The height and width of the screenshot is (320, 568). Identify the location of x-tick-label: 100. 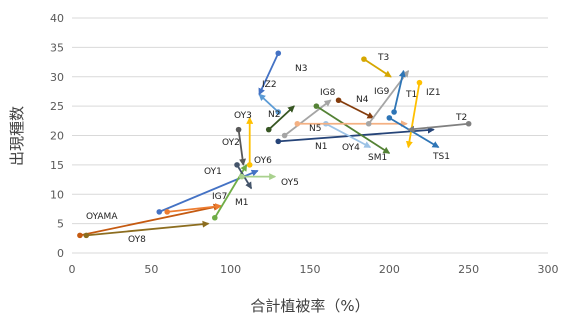
(230, 269).